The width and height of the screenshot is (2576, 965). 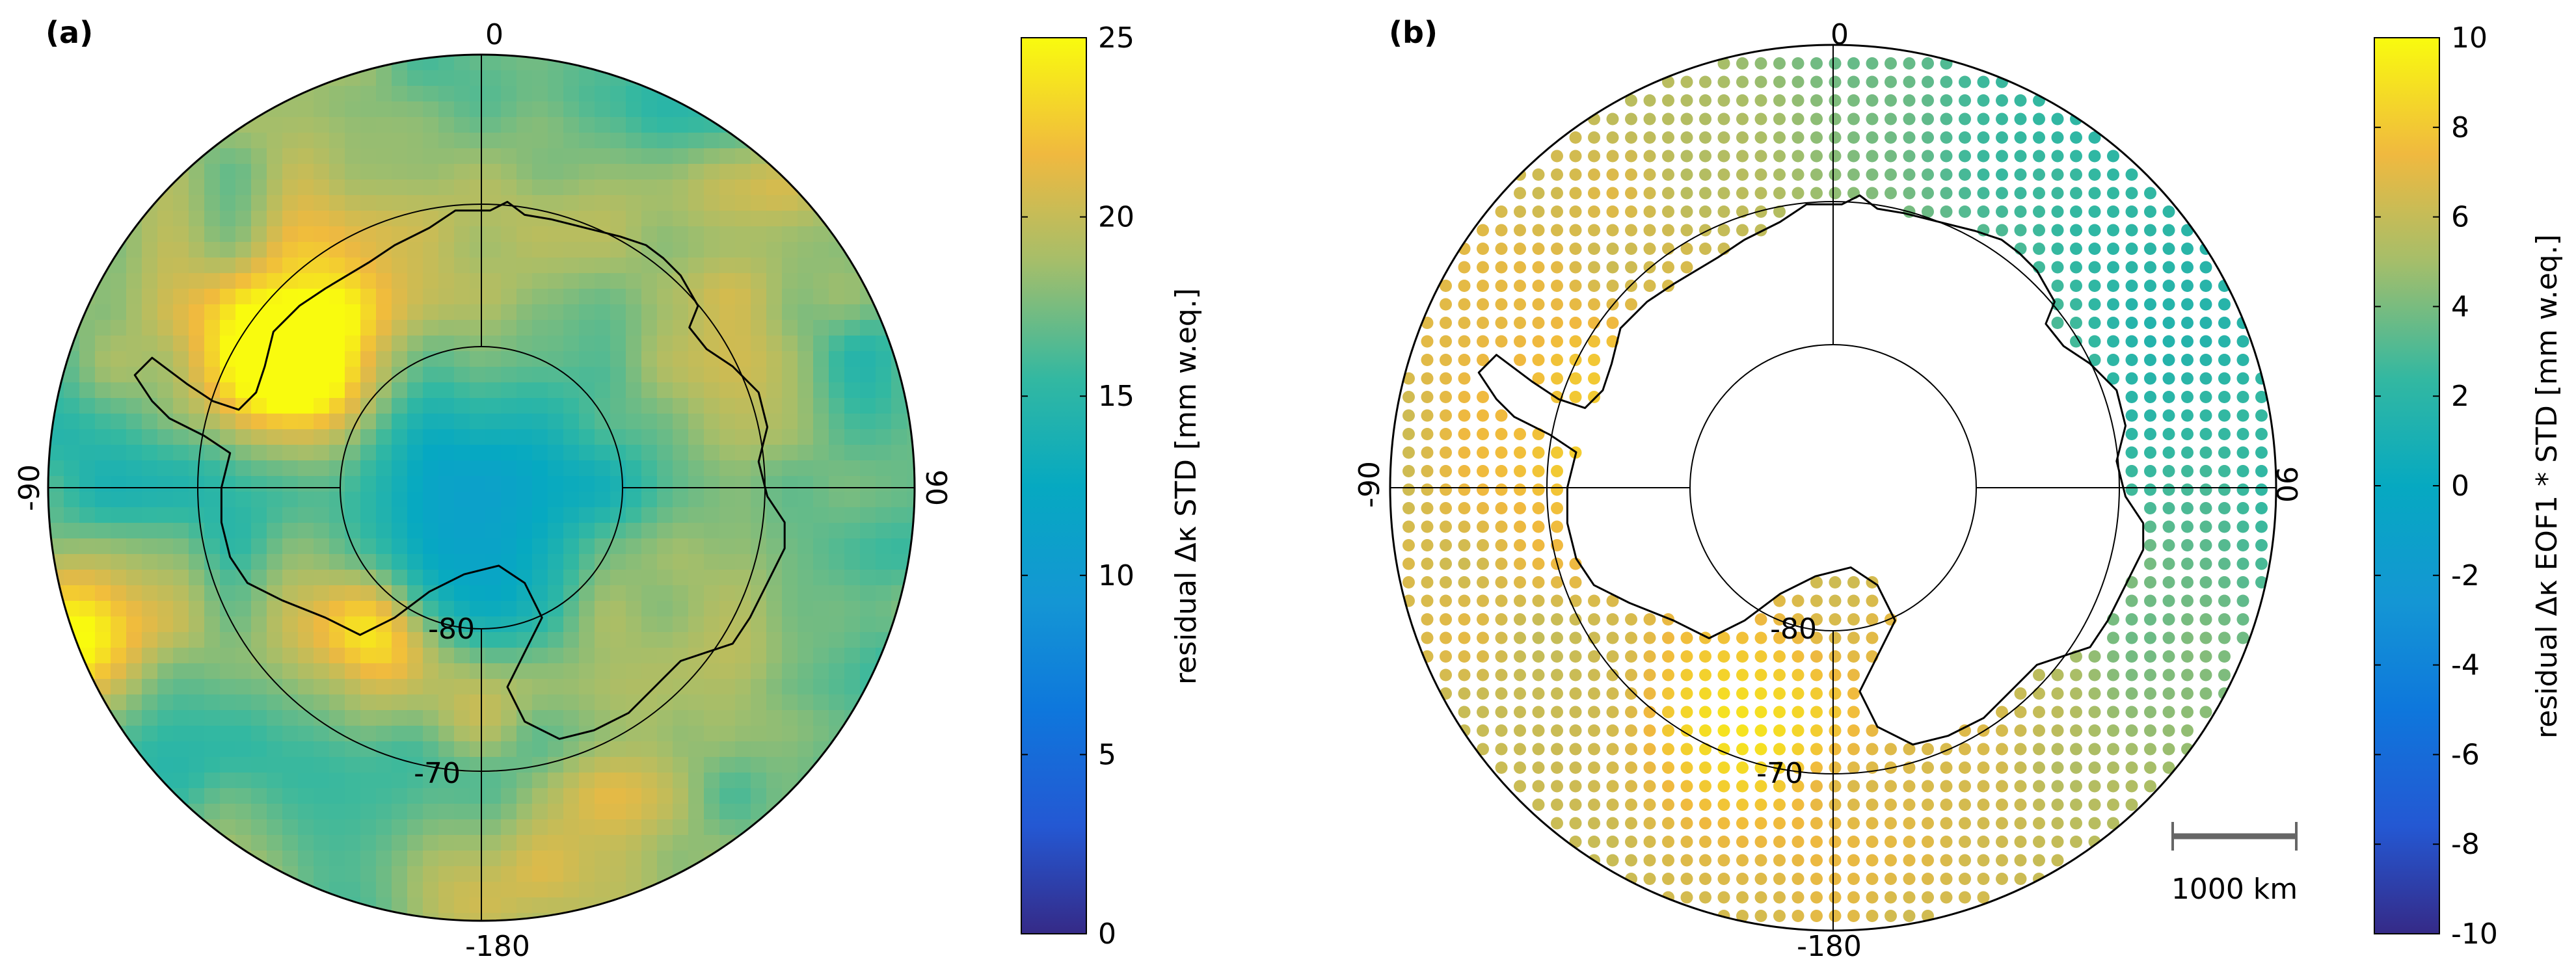 I want to click on panel-a-coastline, so click(x=459, y=470).